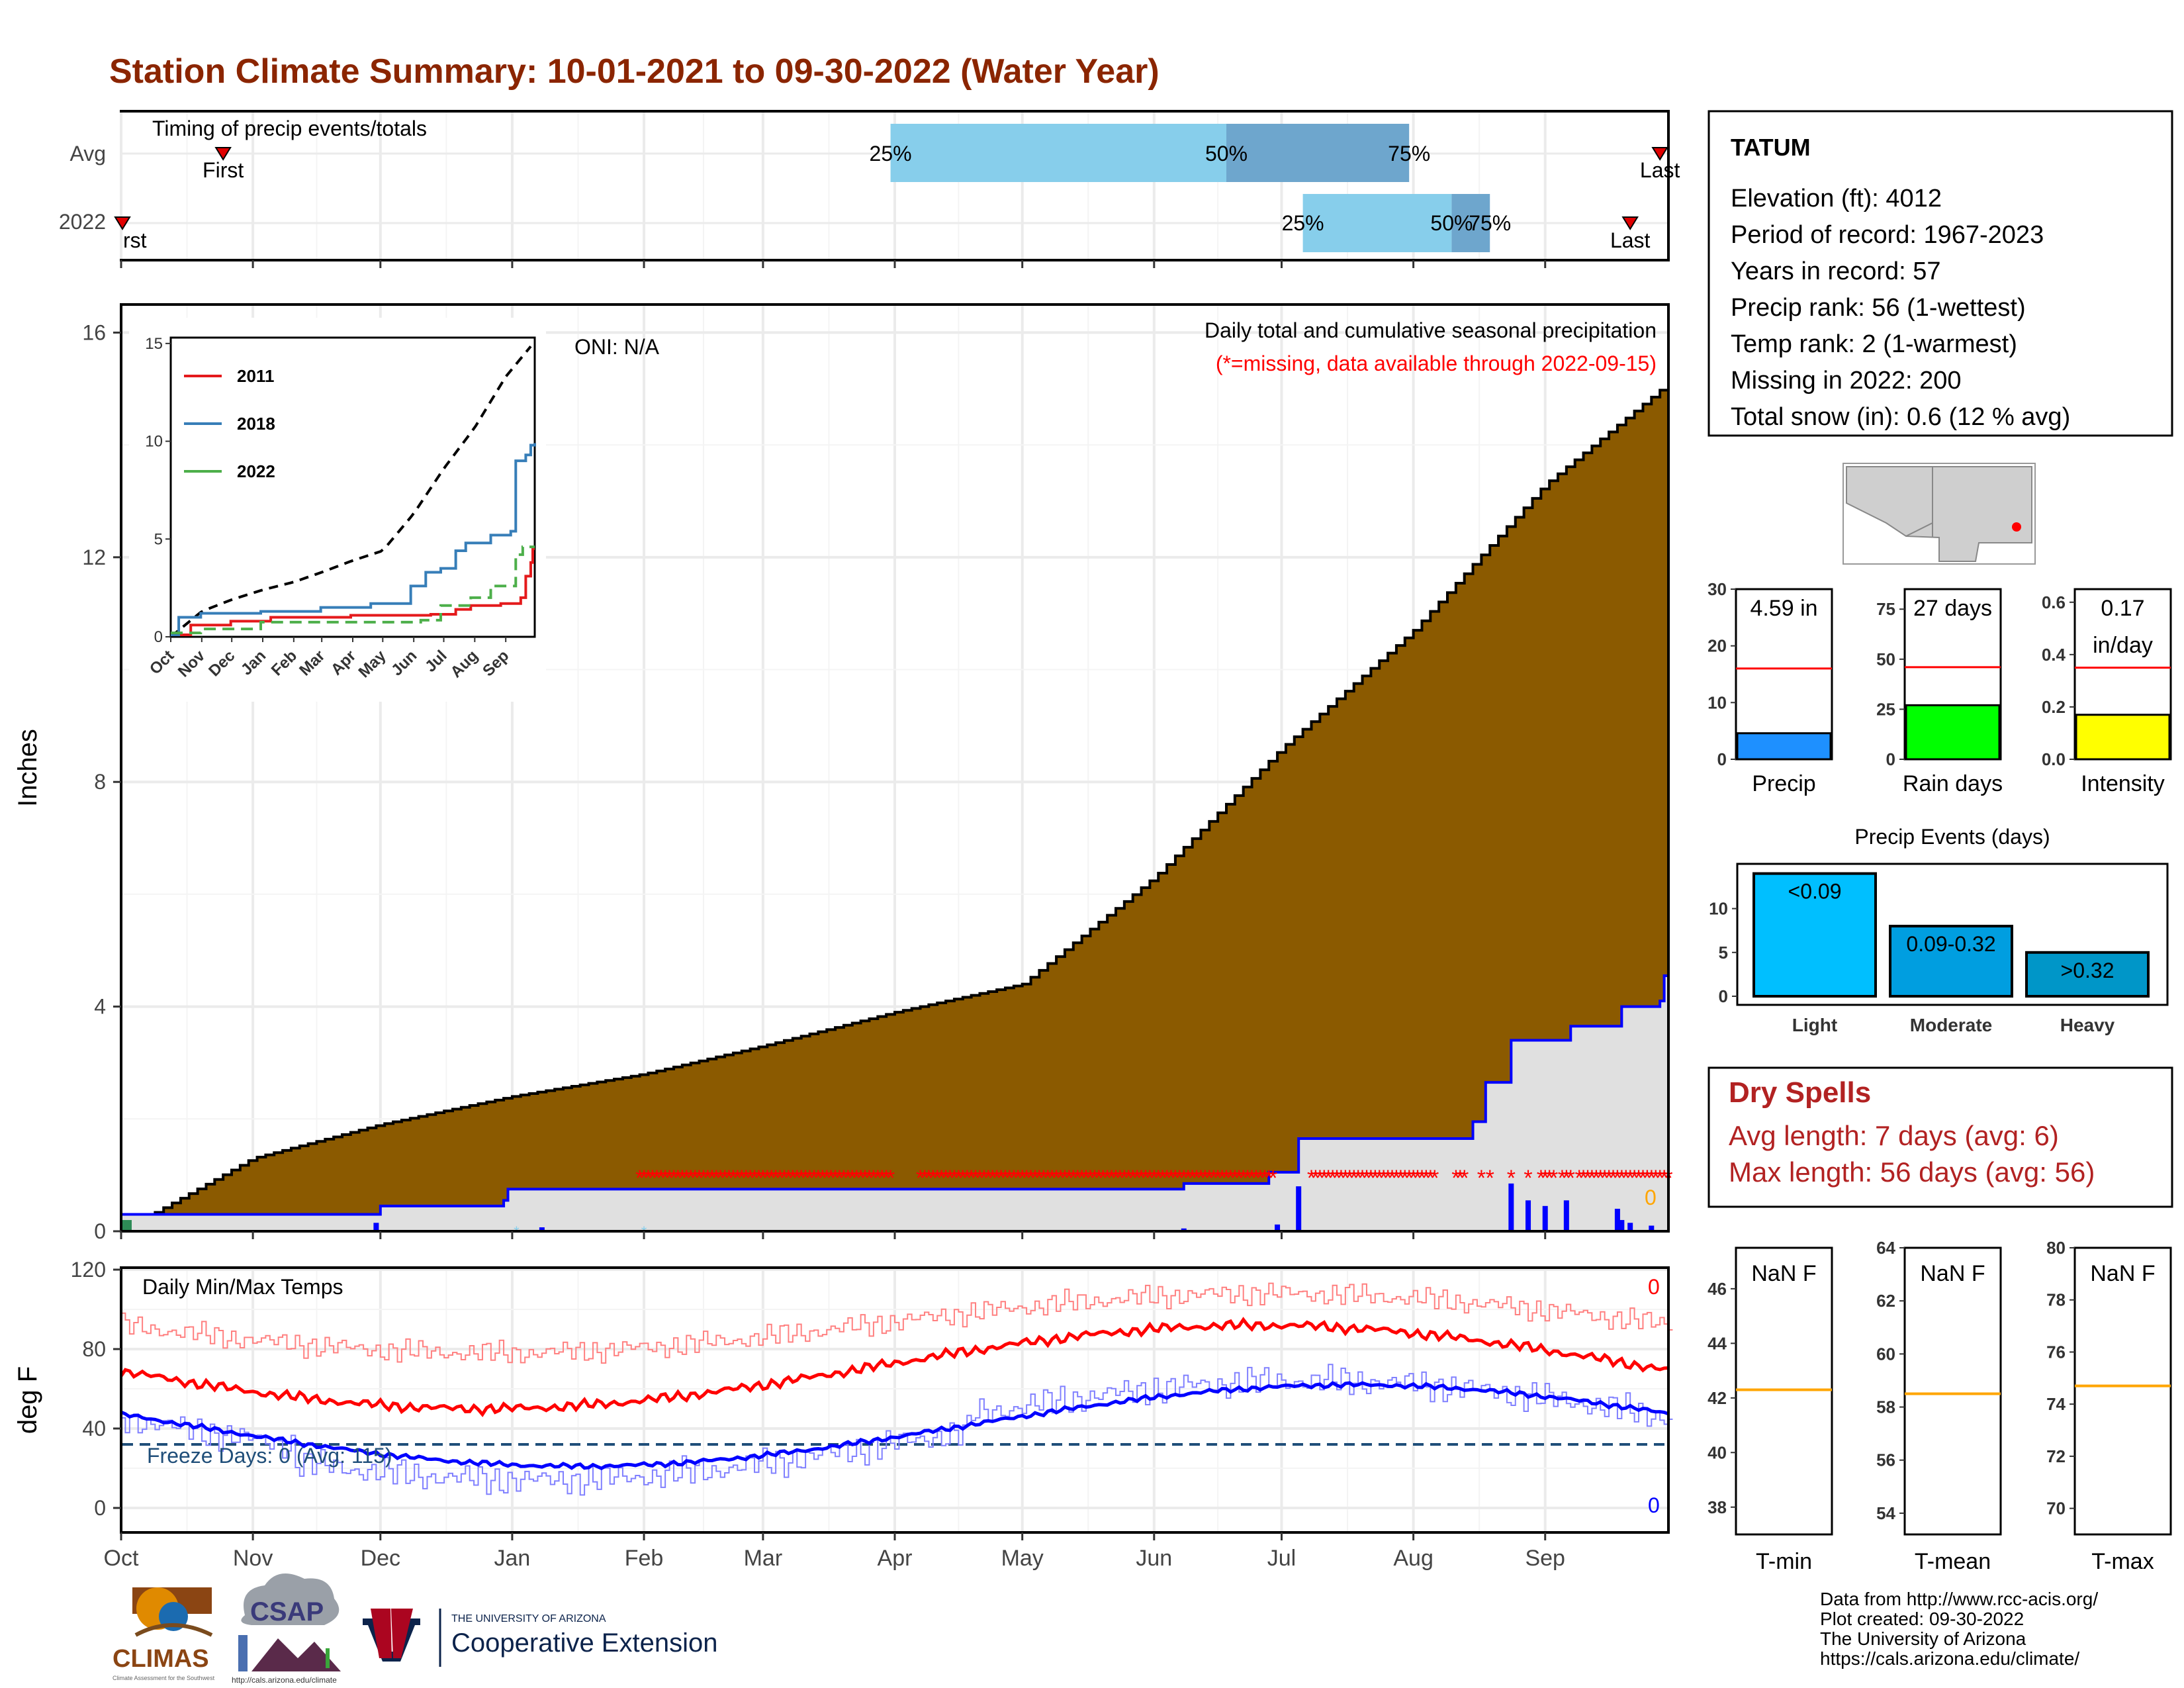  Describe the element at coordinates (2016, 527) in the screenshot. I see `station-location-dot` at that location.